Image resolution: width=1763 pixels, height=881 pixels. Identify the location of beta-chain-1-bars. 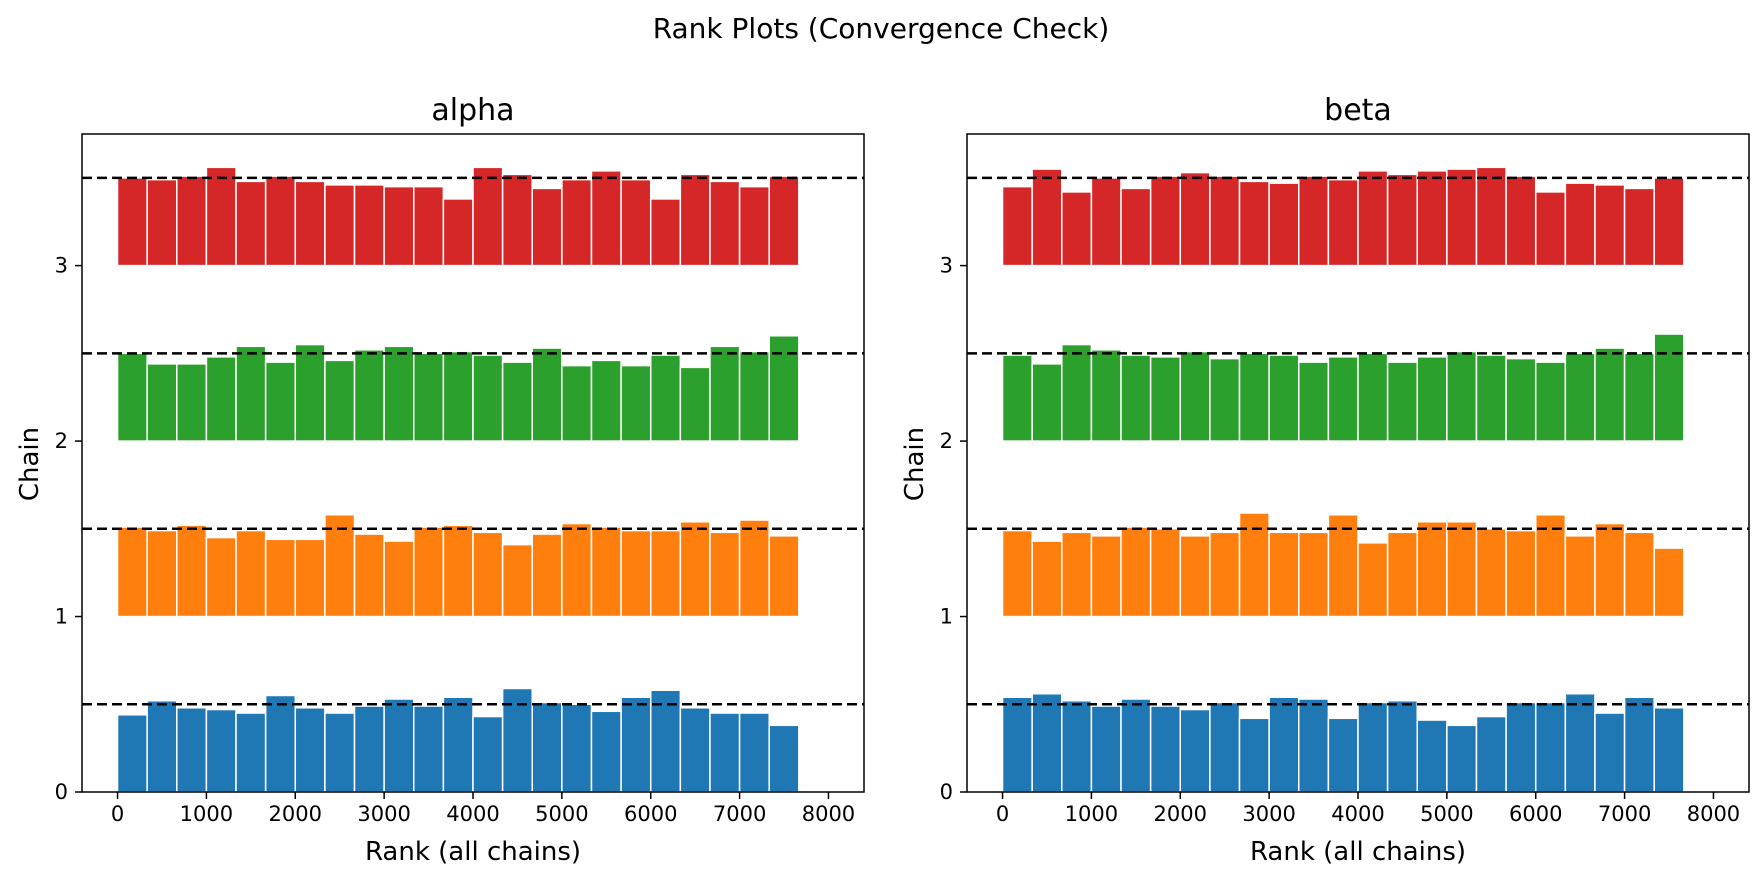
(1343, 565).